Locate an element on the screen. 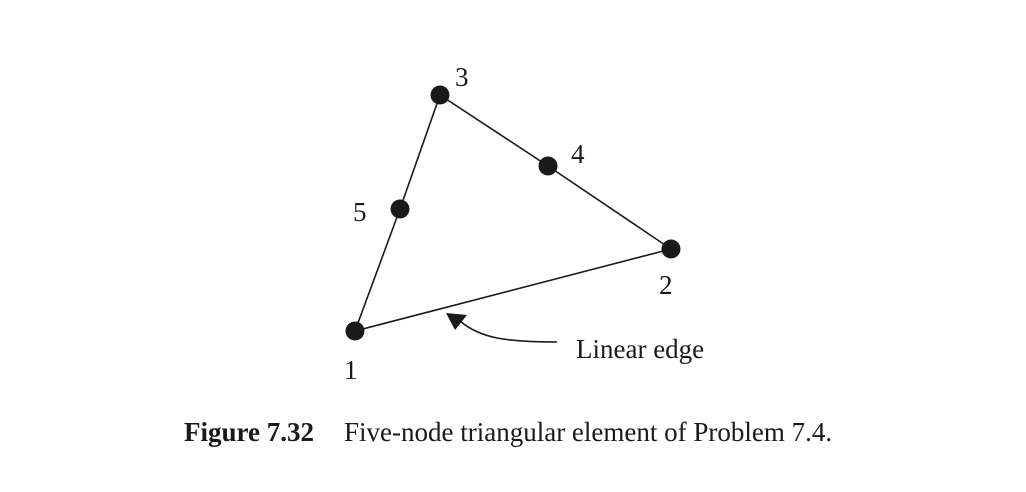  figure-number: Figure 7.32 is located at coordinates (249, 432).